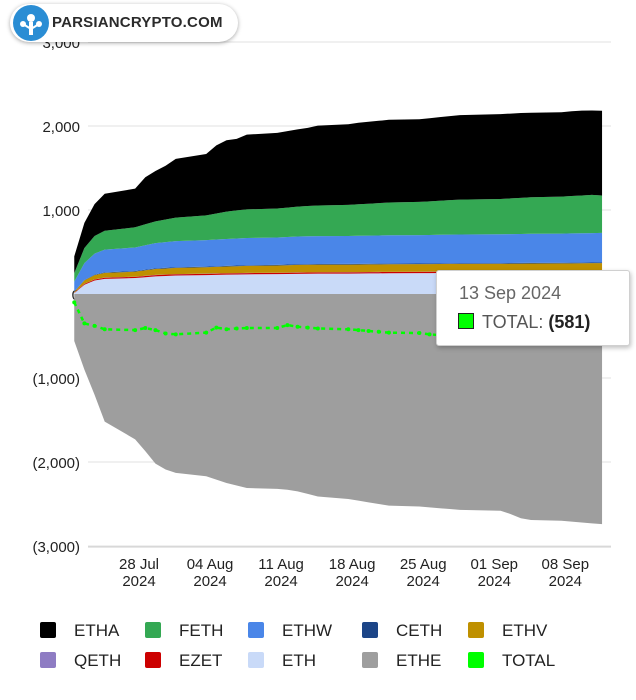  I want to click on legend-label: EZET, so click(201, 660).